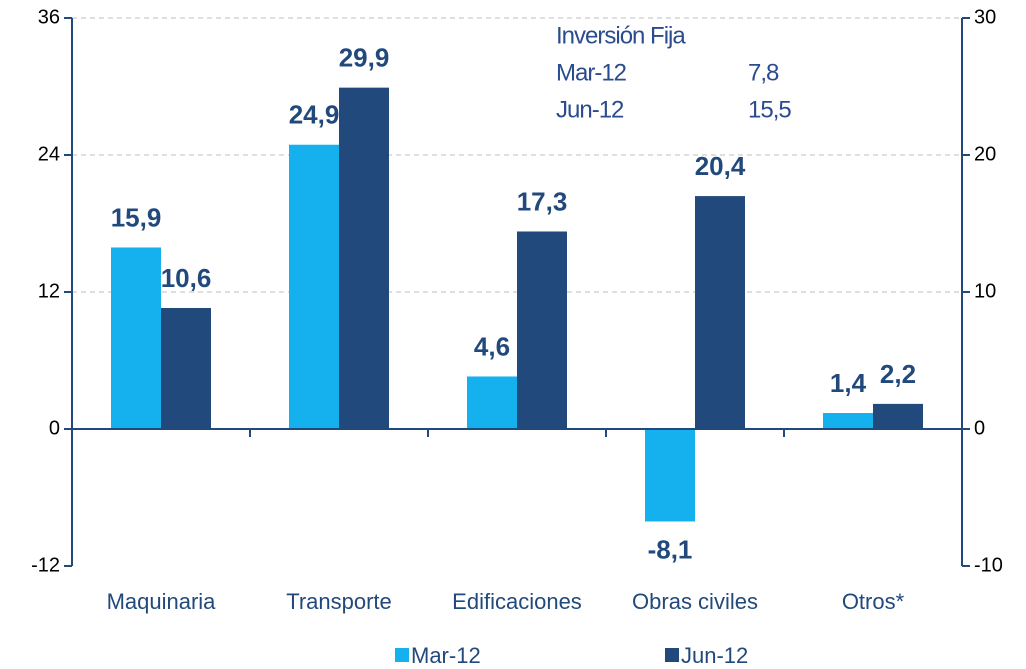 The height and width of the screenshot is (669, 1026). What do you see at coordinates (769, 109) in the screenshot?
I see `annotation-cell: 15,5` at bounding box center [769, 109].